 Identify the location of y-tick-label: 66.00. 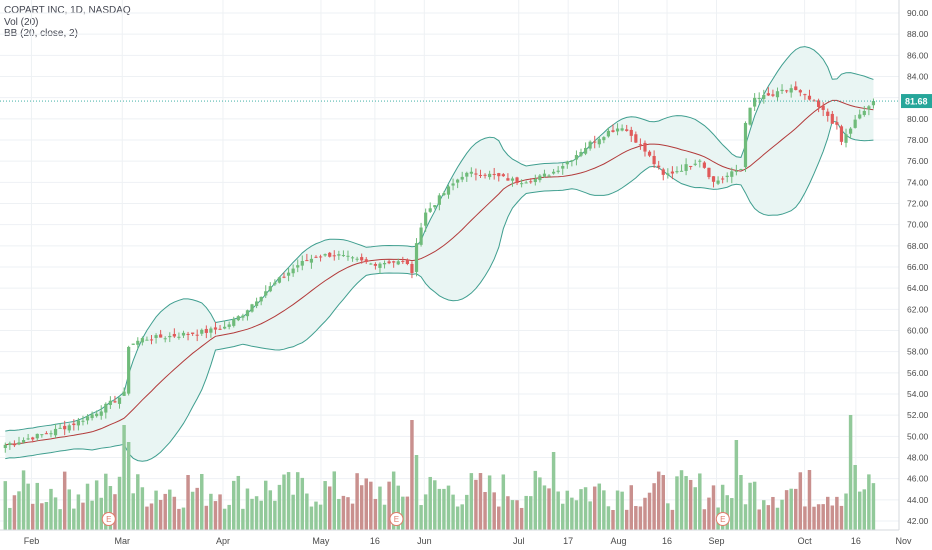
(918, 267).